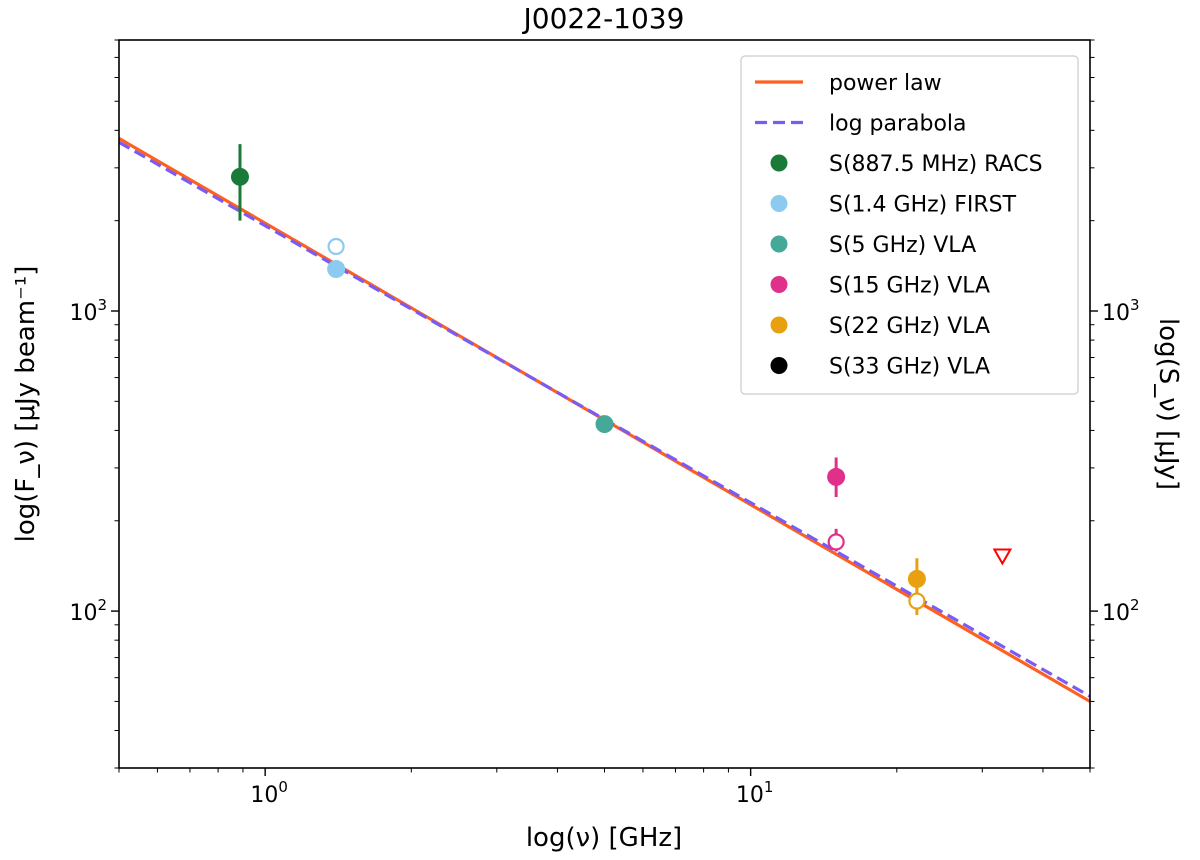 The image size is (1200, 860). Describe the element at coordinates (1121, 611) in the screenshot. I see `y-tick-label-right: 10²` at that location.